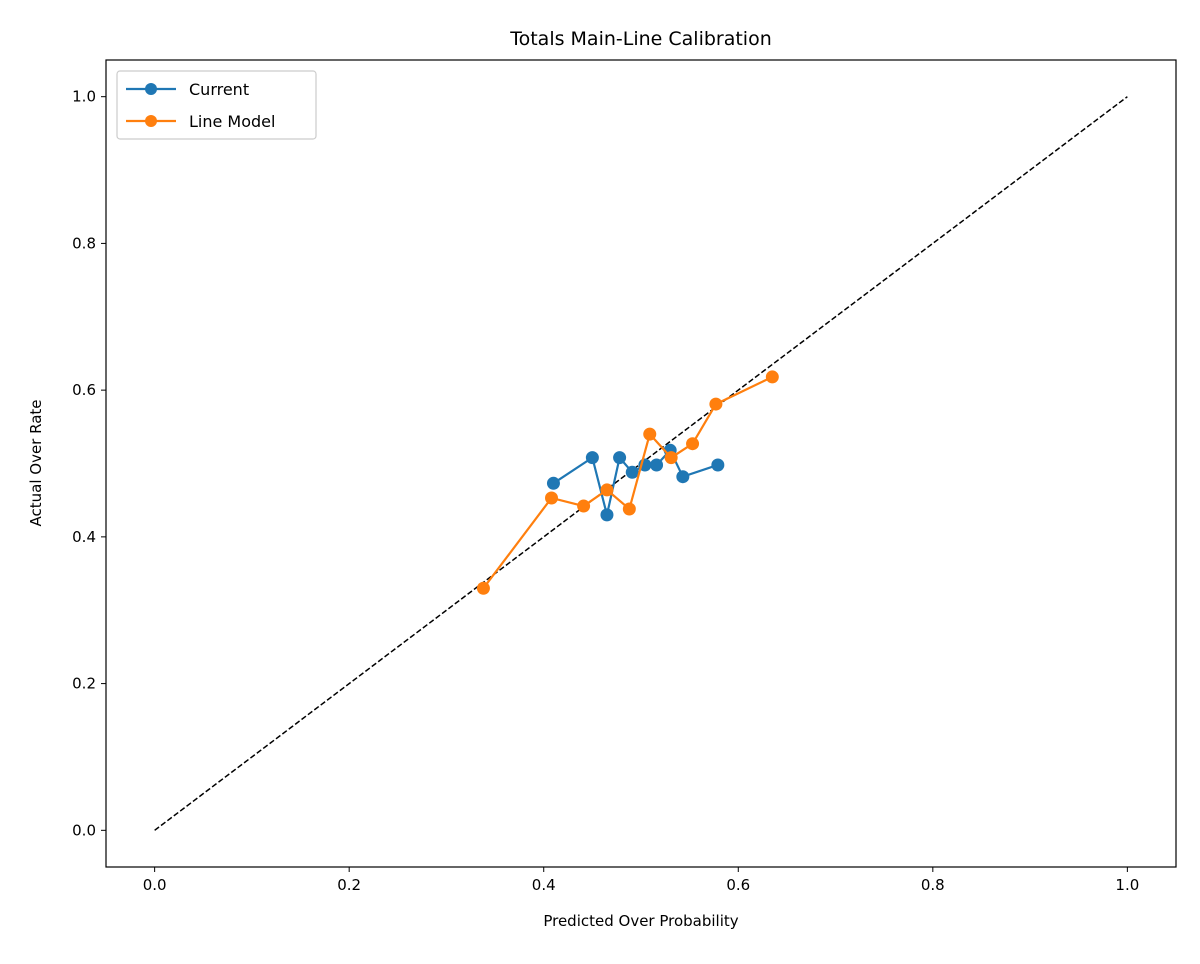  What do you see at coordinates (84, 537) in the screenshot?
I see `y-tick-label: 0.4` at bounding box center [84, 537].